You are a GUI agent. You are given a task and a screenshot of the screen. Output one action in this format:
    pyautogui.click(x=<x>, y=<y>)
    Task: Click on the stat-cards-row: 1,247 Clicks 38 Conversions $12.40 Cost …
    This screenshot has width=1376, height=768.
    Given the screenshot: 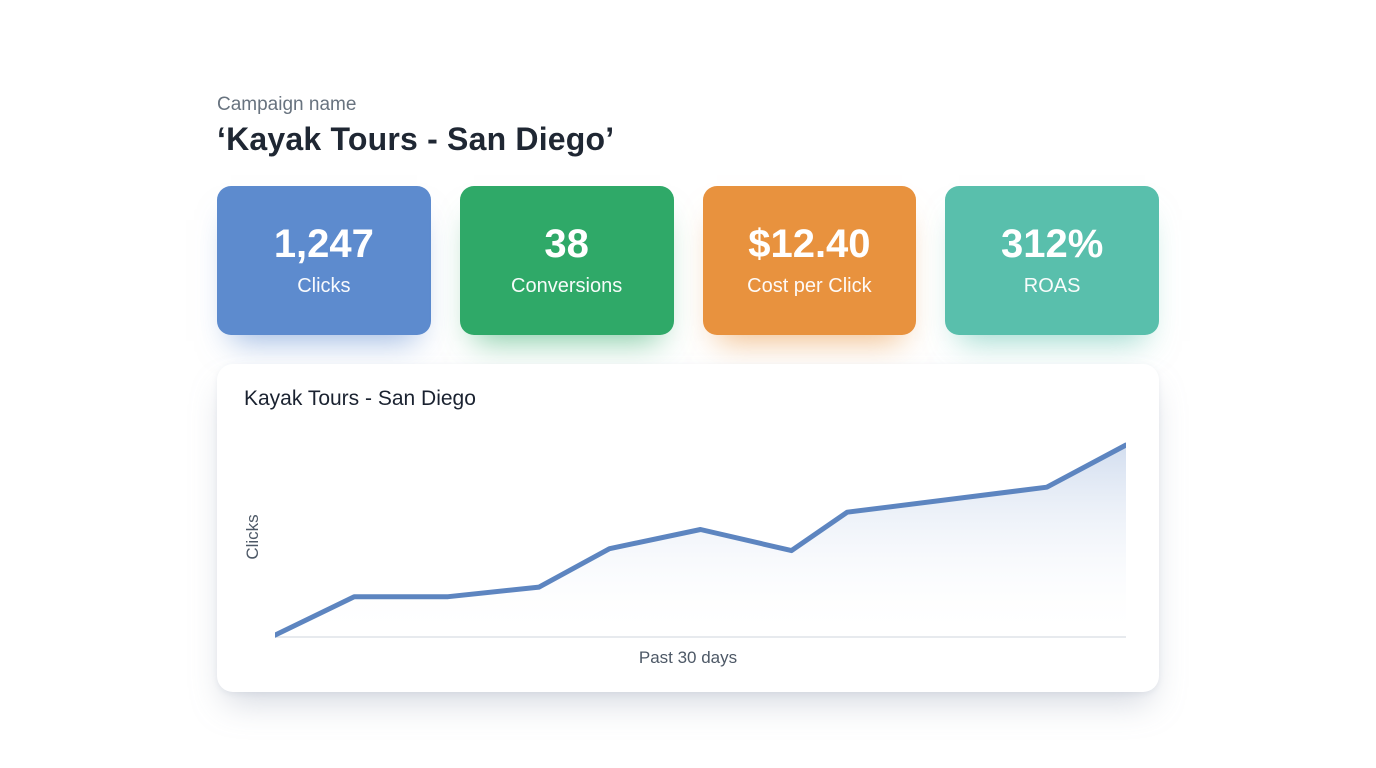 What is the action you would take?
    pyautogui.click(x=688, y=260)
    